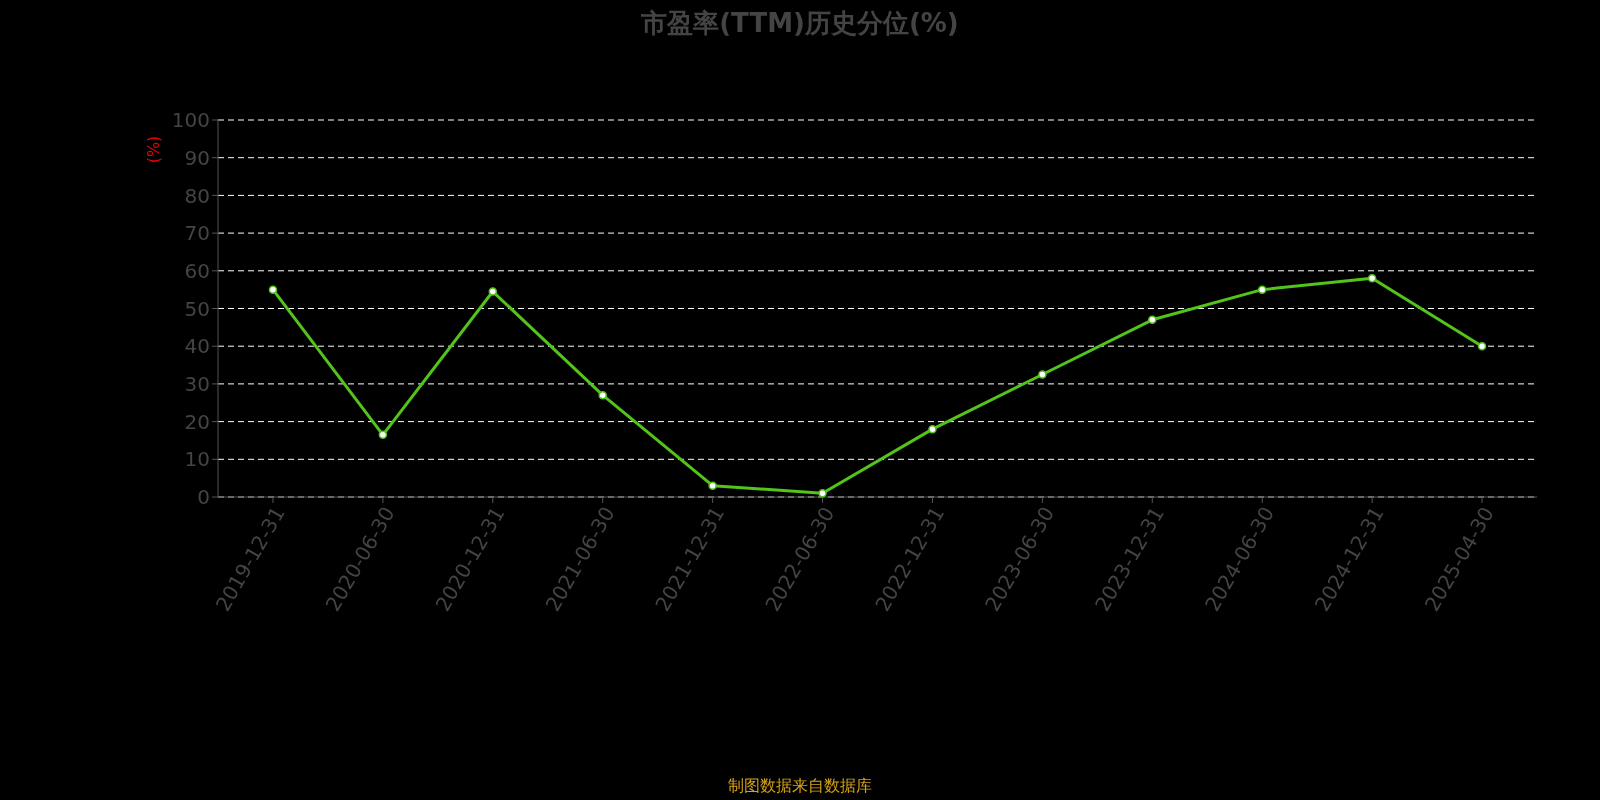 The height and width of the screenshot is (800, 1600). What do you see at coordinates (154, 149) in the screenshot?
I see `y-axis-title: (%)` at bounding box center [154, 149].